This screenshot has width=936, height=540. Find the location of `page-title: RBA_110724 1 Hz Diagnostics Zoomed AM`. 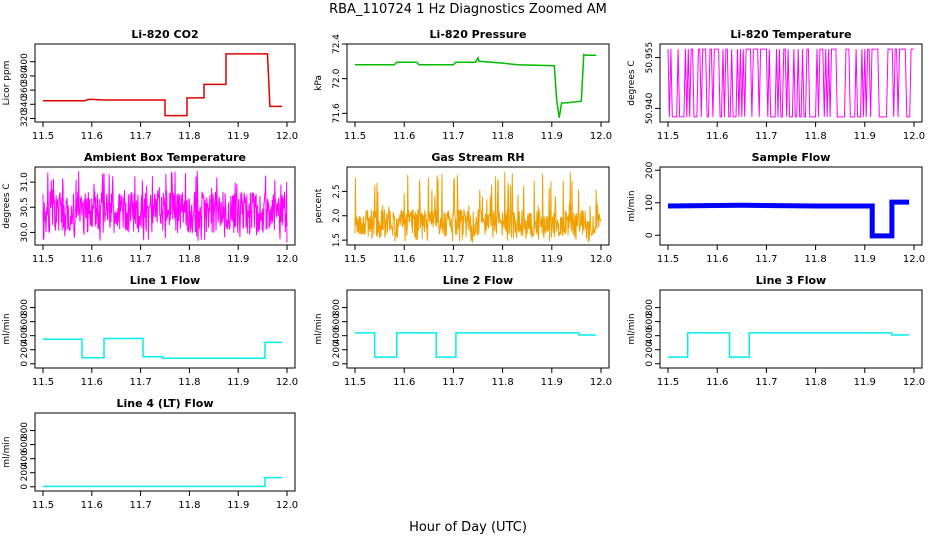

page-title: RBA_110724 1 Hz Diagnostics Zoomed AM is located at coordinates (468, 9).